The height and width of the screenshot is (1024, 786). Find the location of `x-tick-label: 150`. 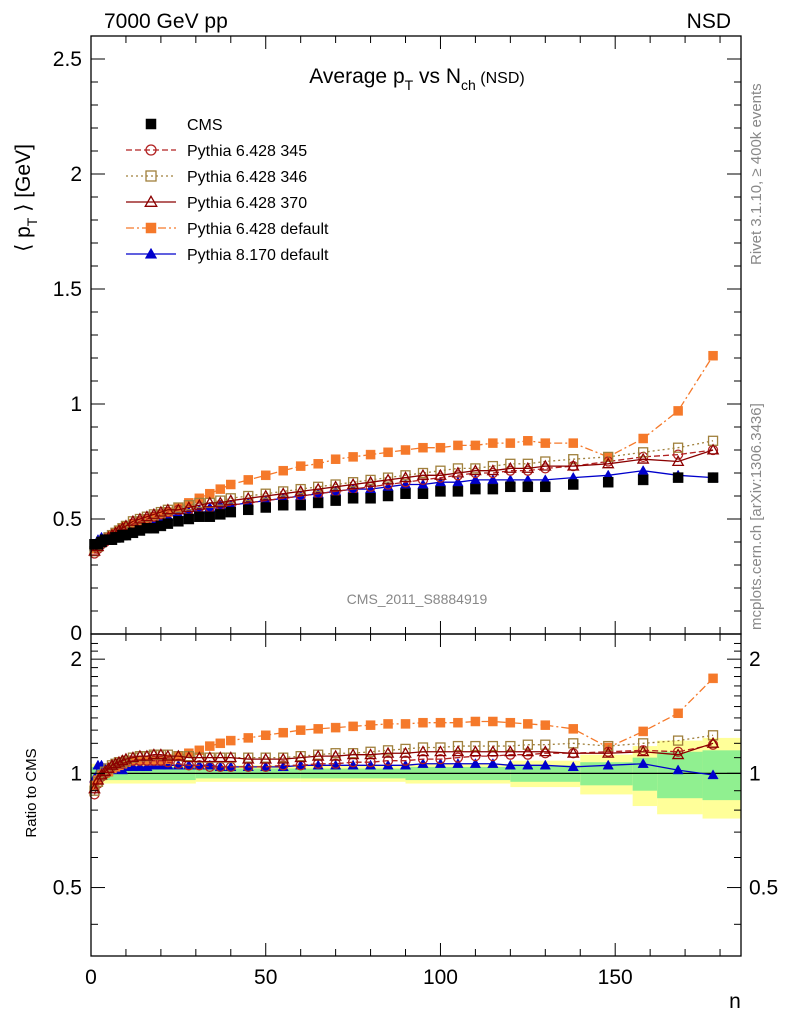

x-tick-label: 150 is located at coordinates (615, 977).